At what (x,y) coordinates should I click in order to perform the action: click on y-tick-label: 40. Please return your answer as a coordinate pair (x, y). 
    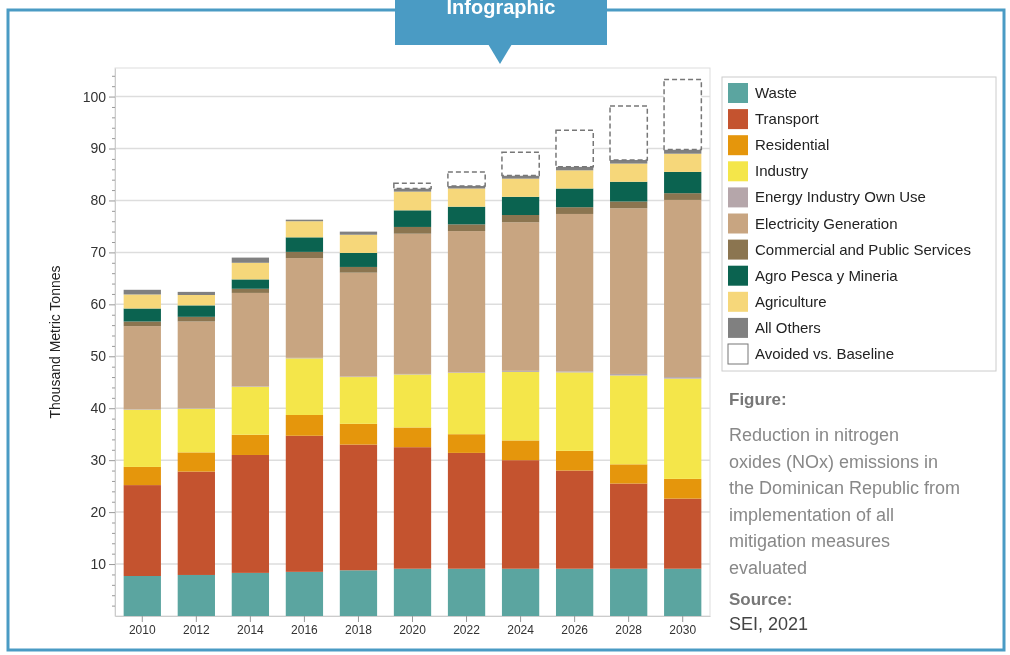
    Looking at the image, I should click on (98, 408).